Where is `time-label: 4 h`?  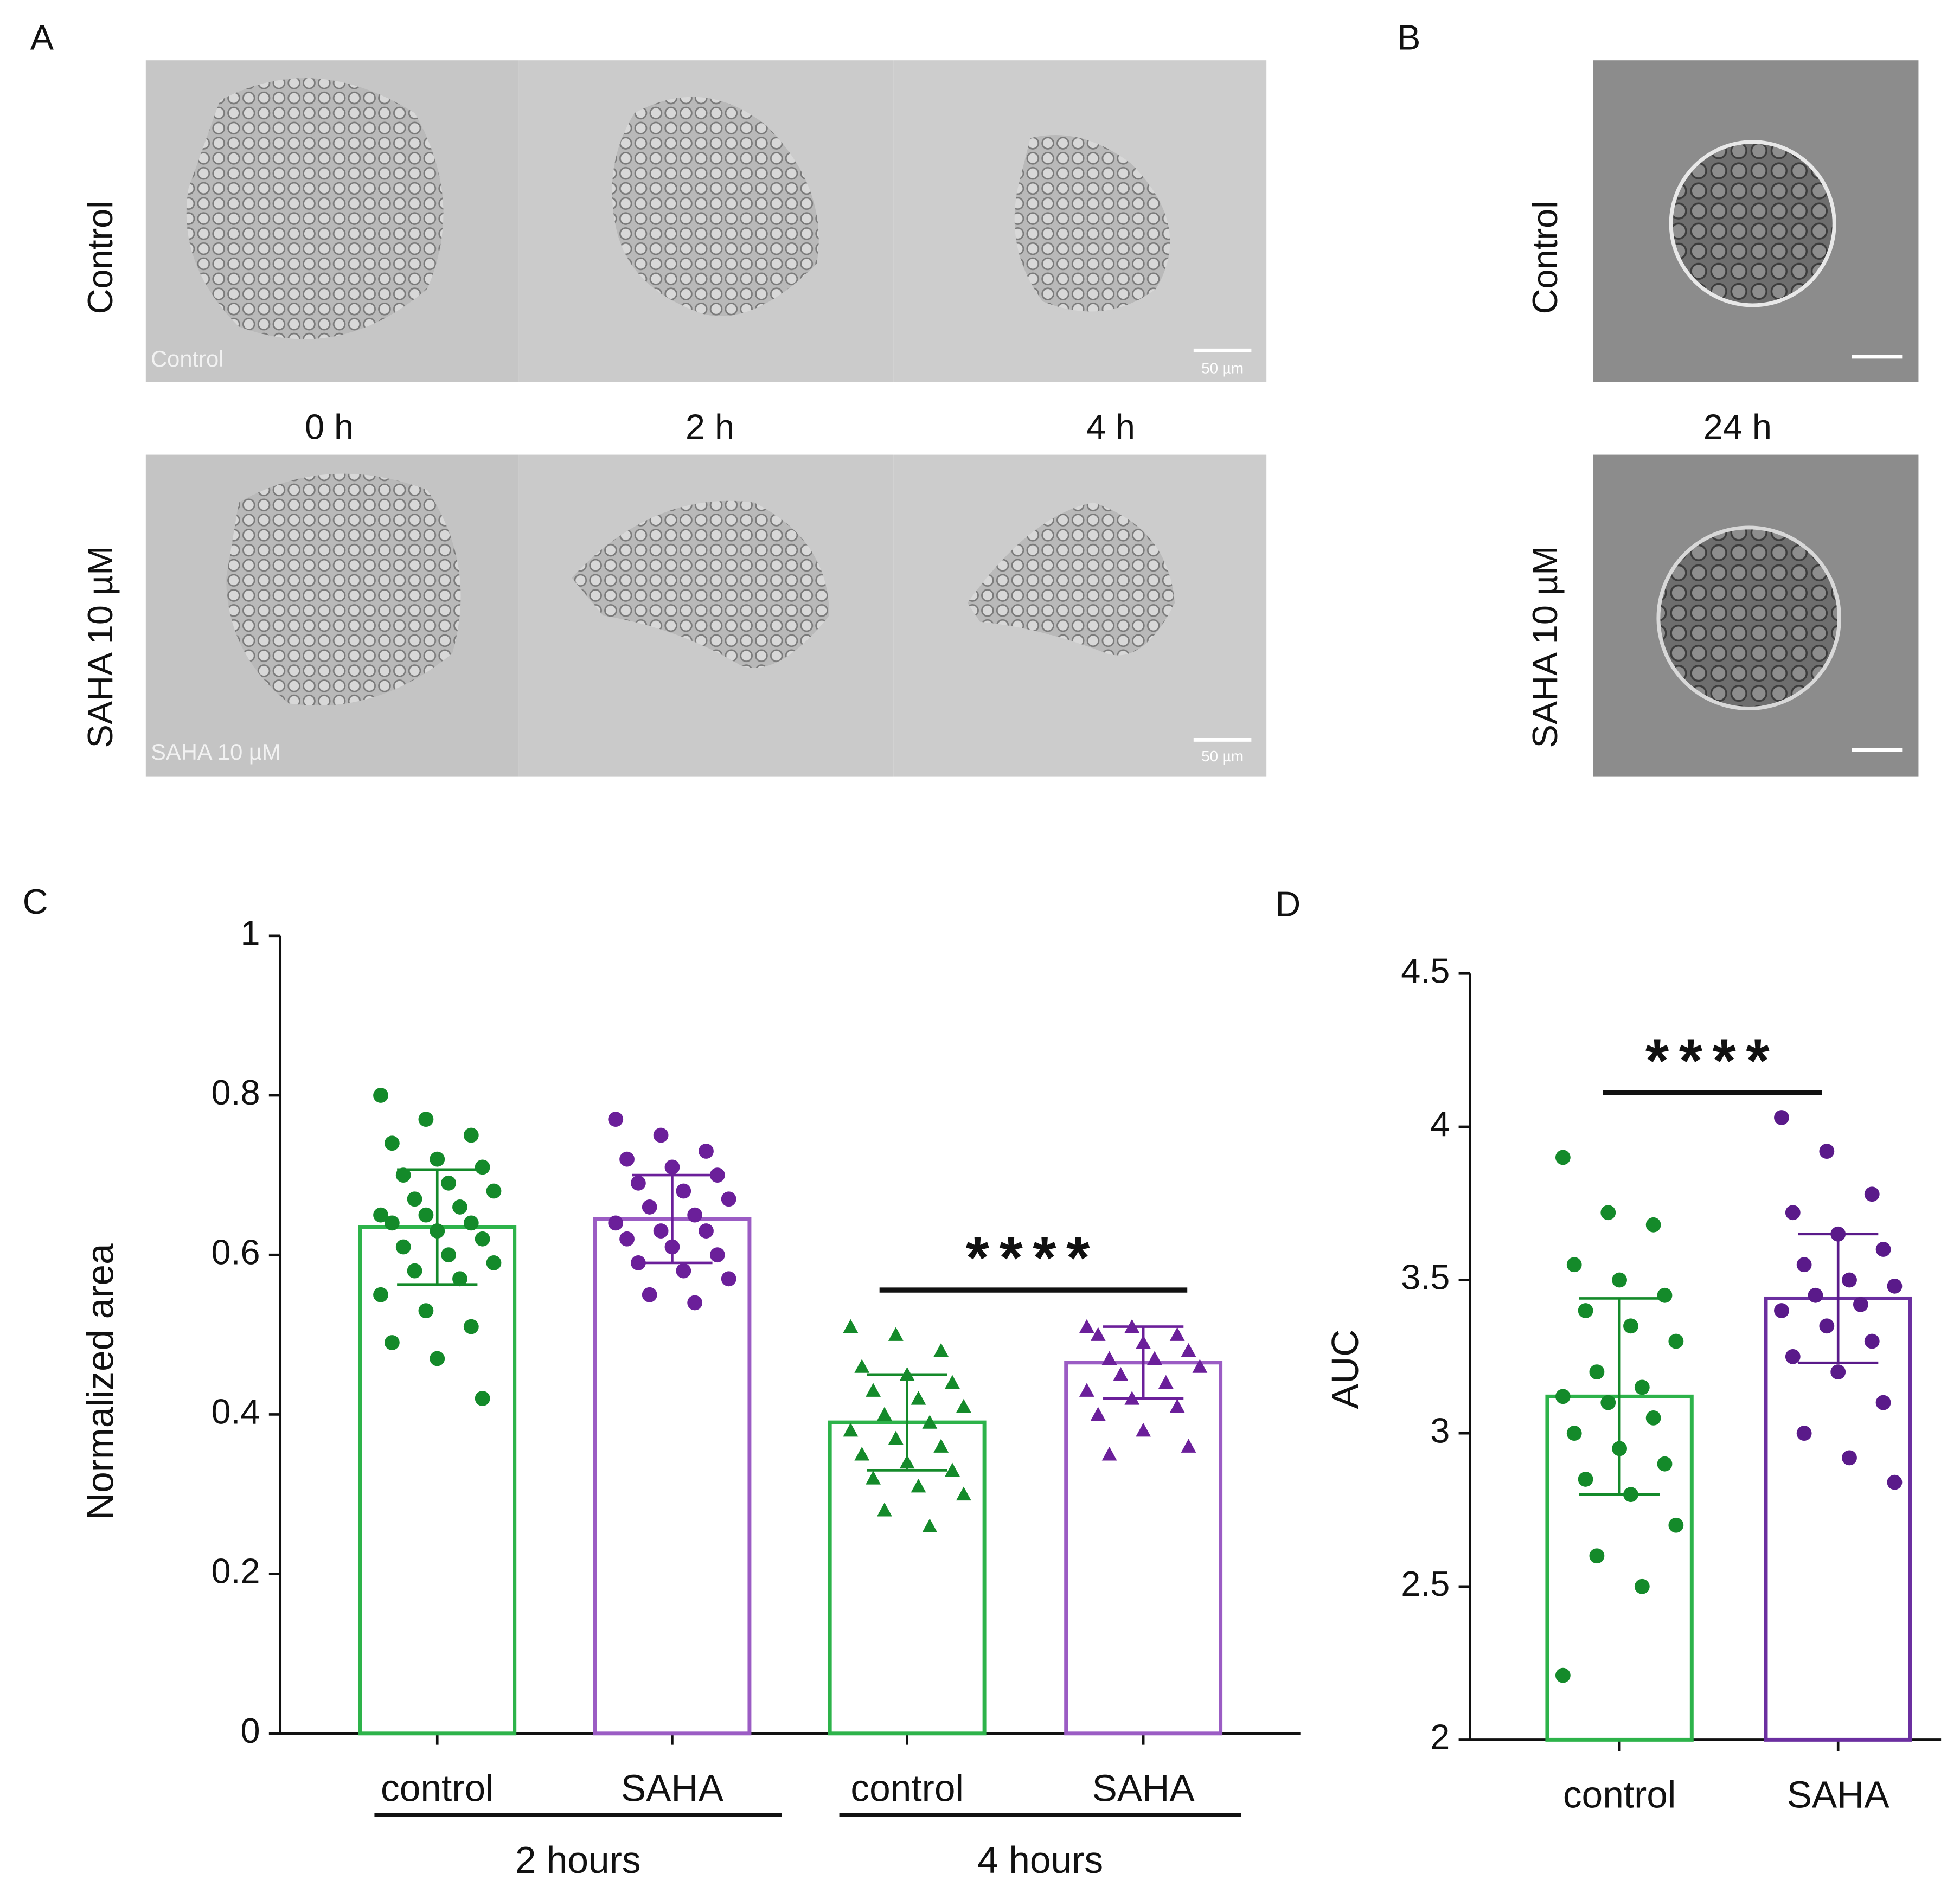 time-label: 4 h is located at coordinates (1110, 426).